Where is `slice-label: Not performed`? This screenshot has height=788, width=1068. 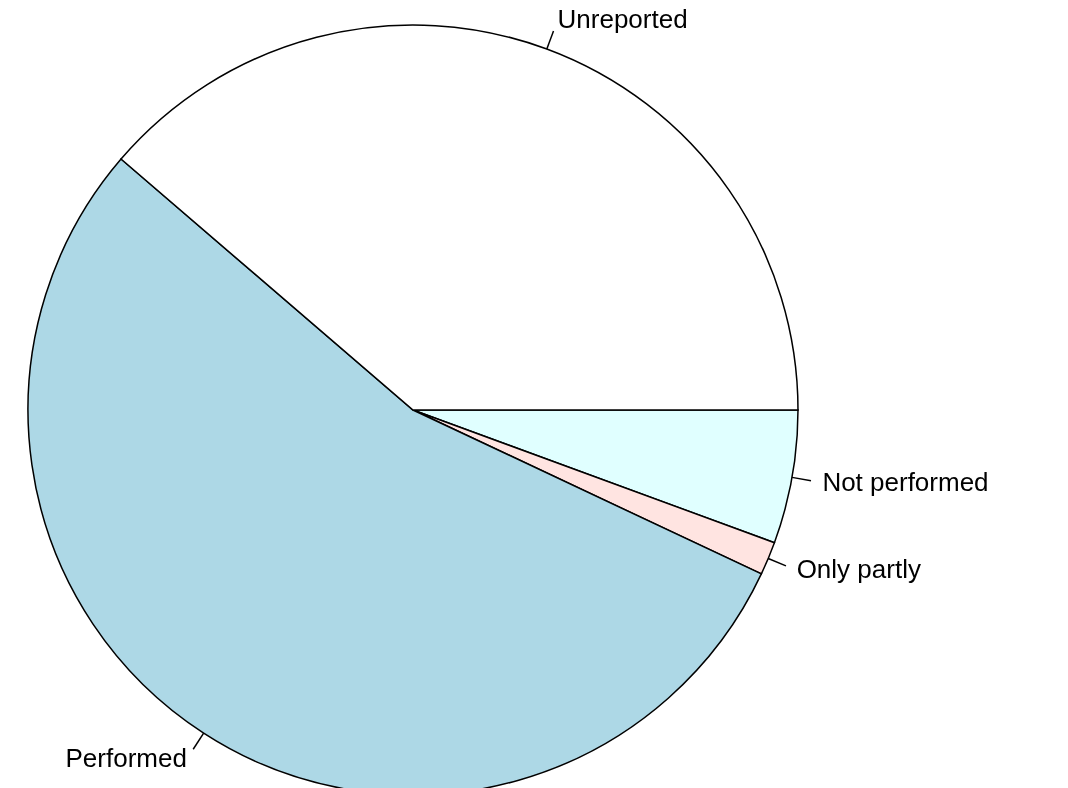
slice-label: Not performed is located at coordinates (905, 481).